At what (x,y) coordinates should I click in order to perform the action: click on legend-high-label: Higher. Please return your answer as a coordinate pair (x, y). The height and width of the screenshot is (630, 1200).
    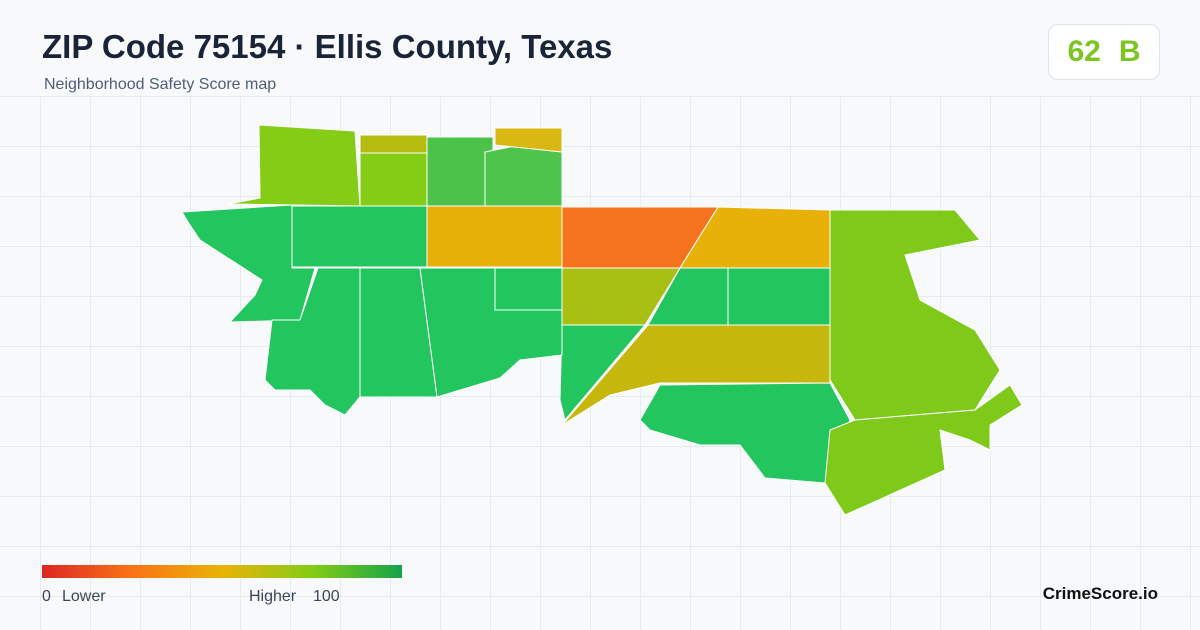
    Looking at the image, I should click on (273, 596).